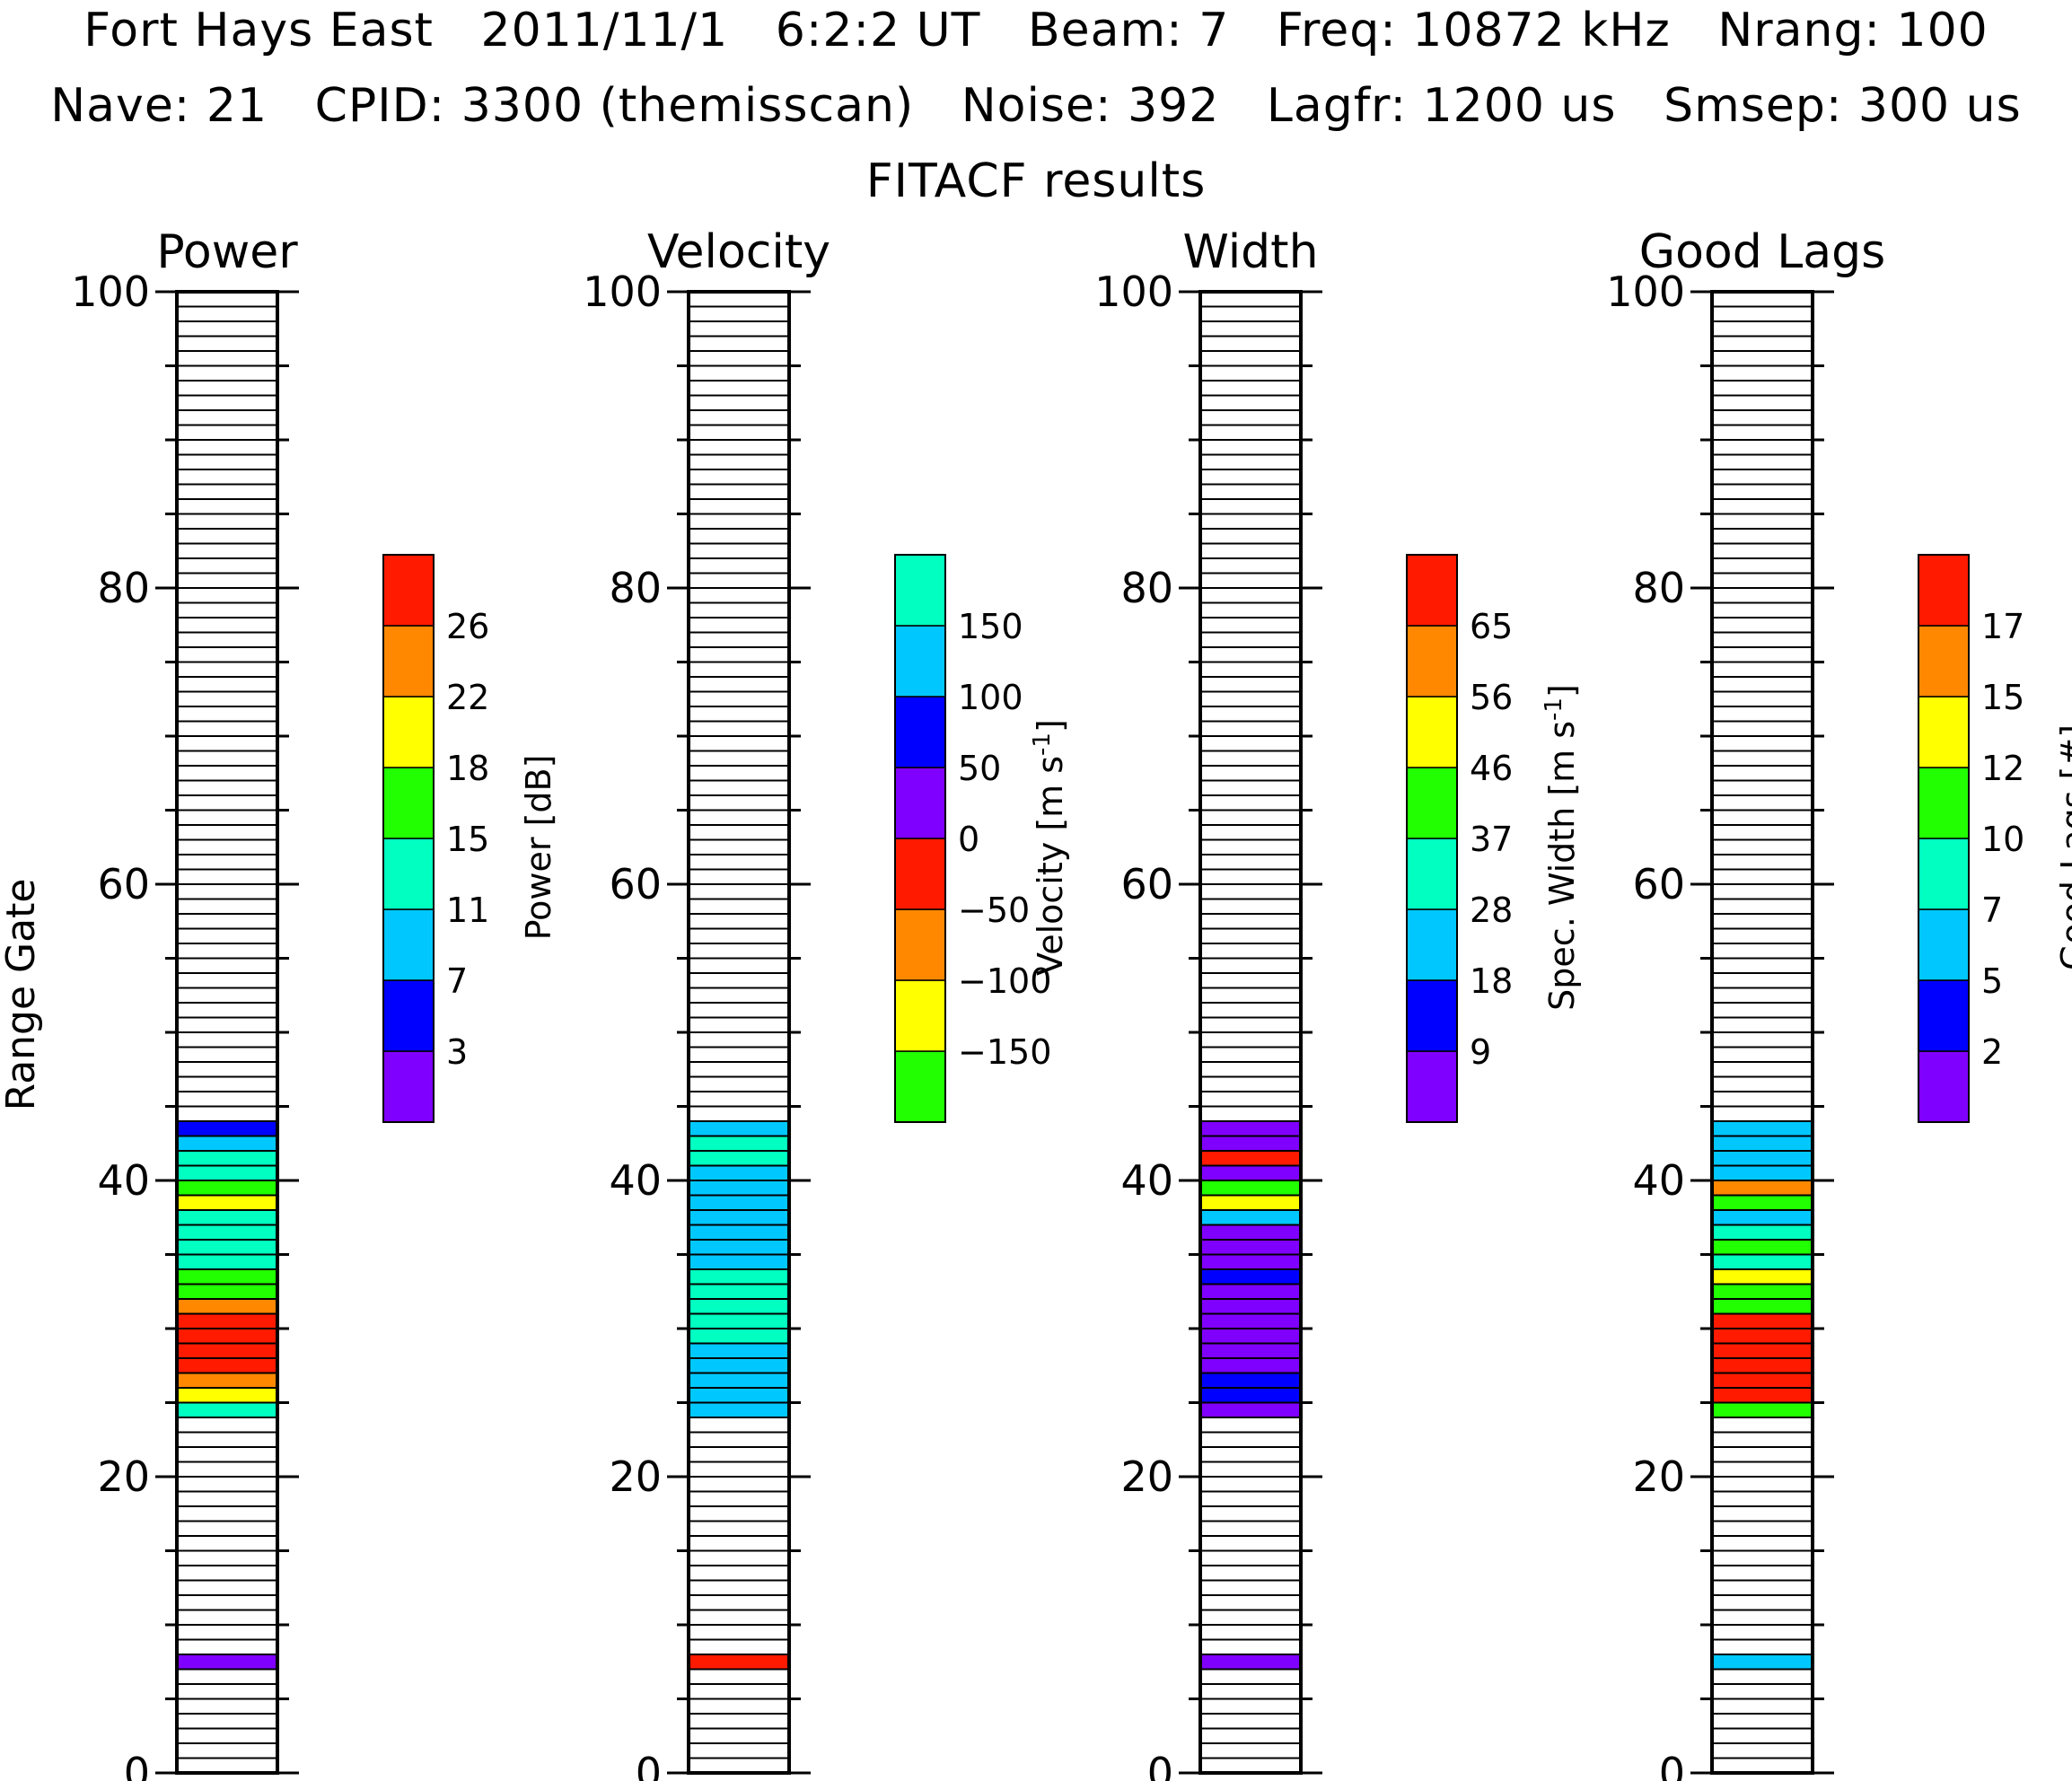  What do you see at coordinates (22, 995) in the screenshot?
I see `y-axis-label: Range Gate` at bounding box center [22, 995].